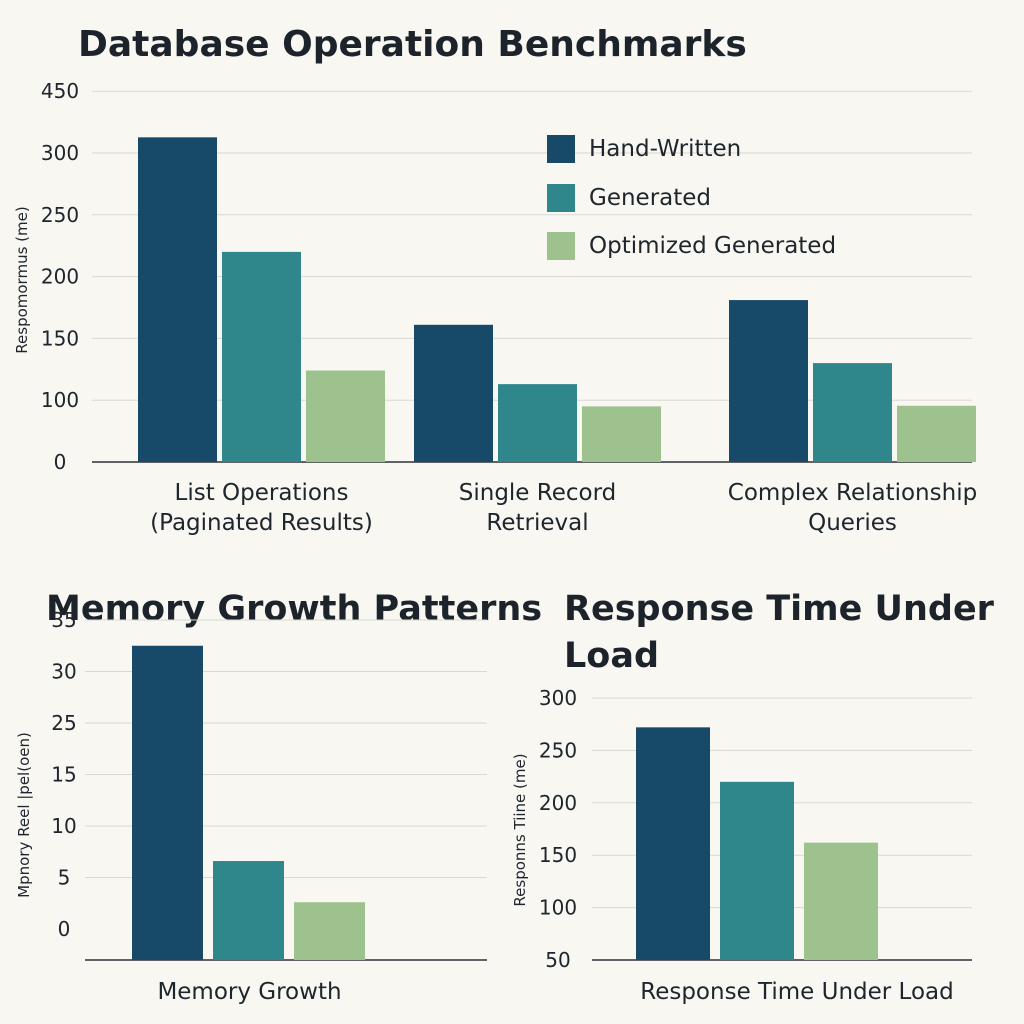 The height and width of the screenshot is (1024, 1024). Describe the element at coordinates (412, 44) in the screenshot. I see `chart-title-database-benchmarks: Database Operation Benchmarks` at that location.